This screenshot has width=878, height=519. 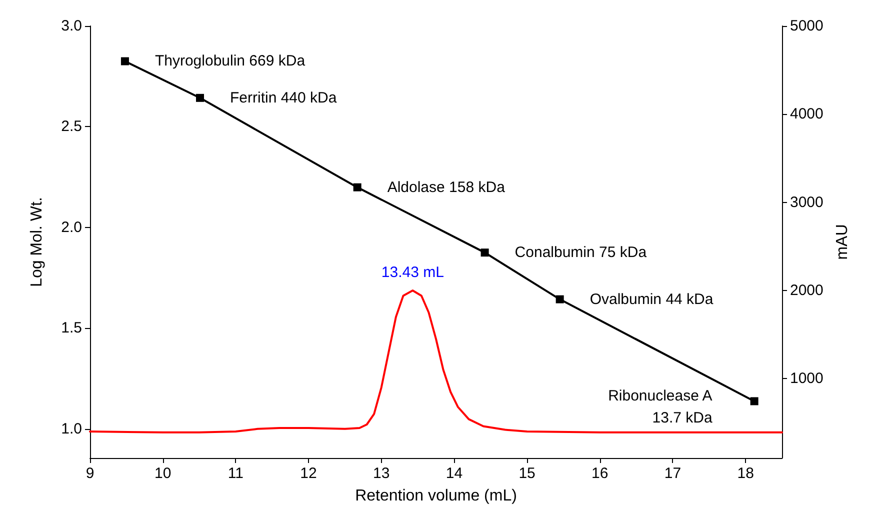 I want to click on x-tick-label: 18, so click(x=745, y=473).